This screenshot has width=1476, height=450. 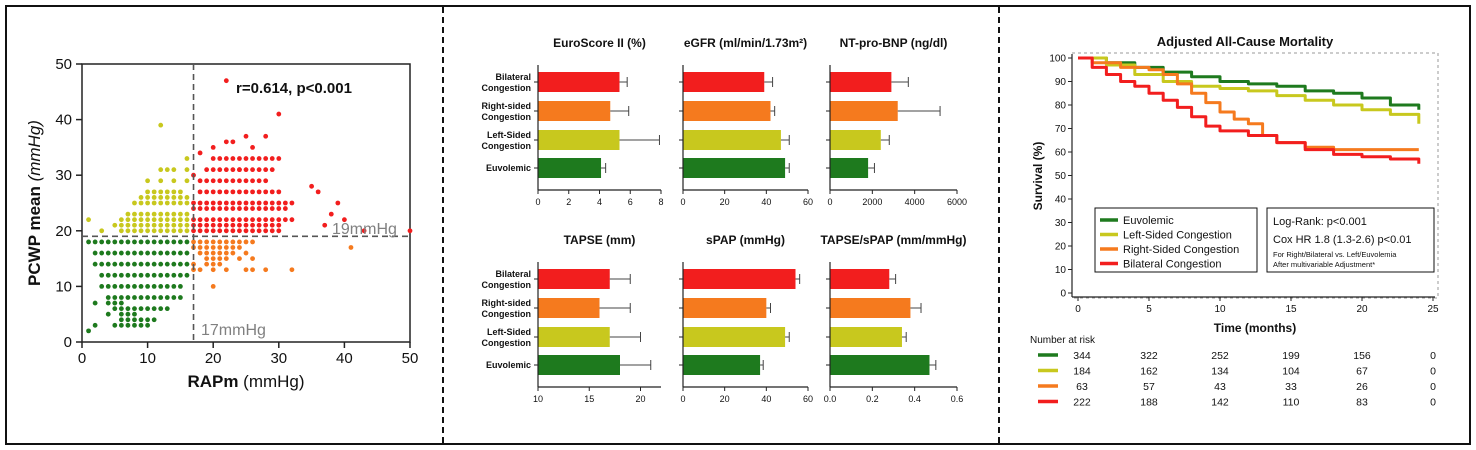 I want to click on scatter-y-tick-label: 40, so click(x=63, y=120).